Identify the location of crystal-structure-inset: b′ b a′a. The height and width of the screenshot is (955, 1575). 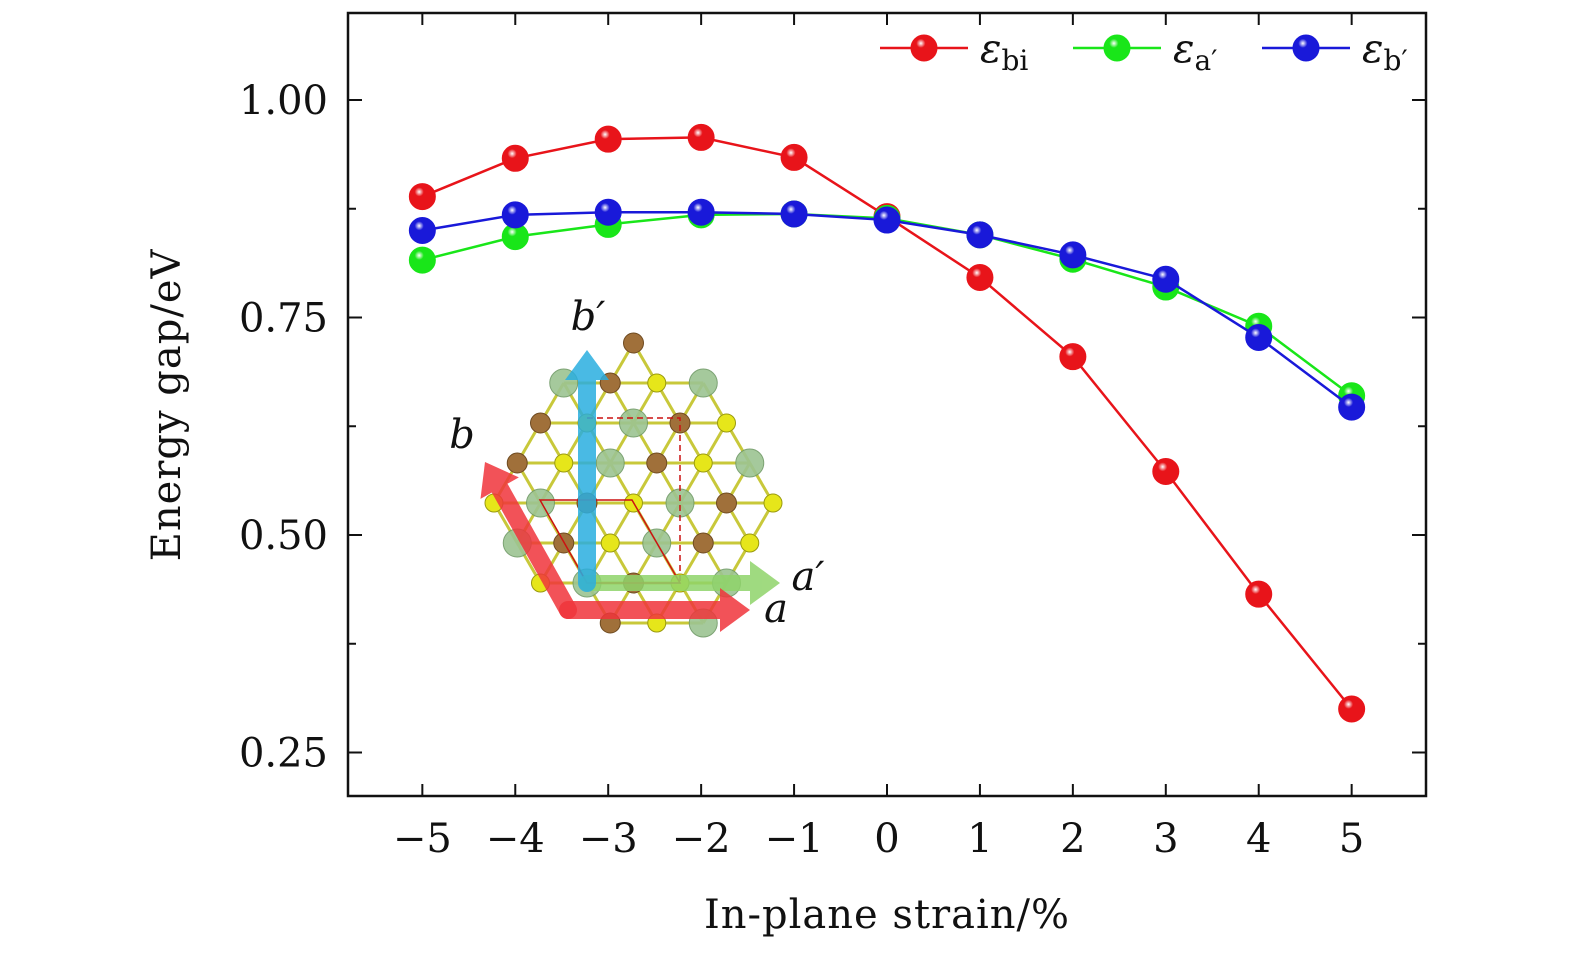
(637, 466).